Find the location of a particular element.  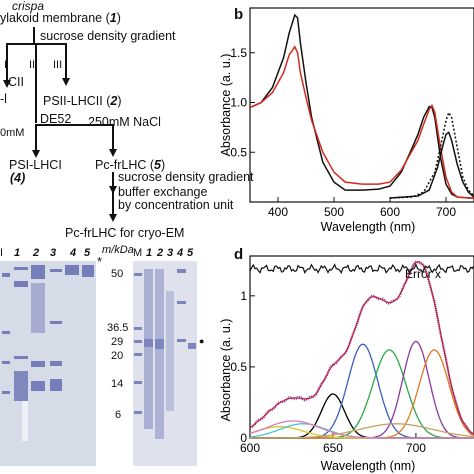

panel-d-letter: d is located at coordinates (239, 254).